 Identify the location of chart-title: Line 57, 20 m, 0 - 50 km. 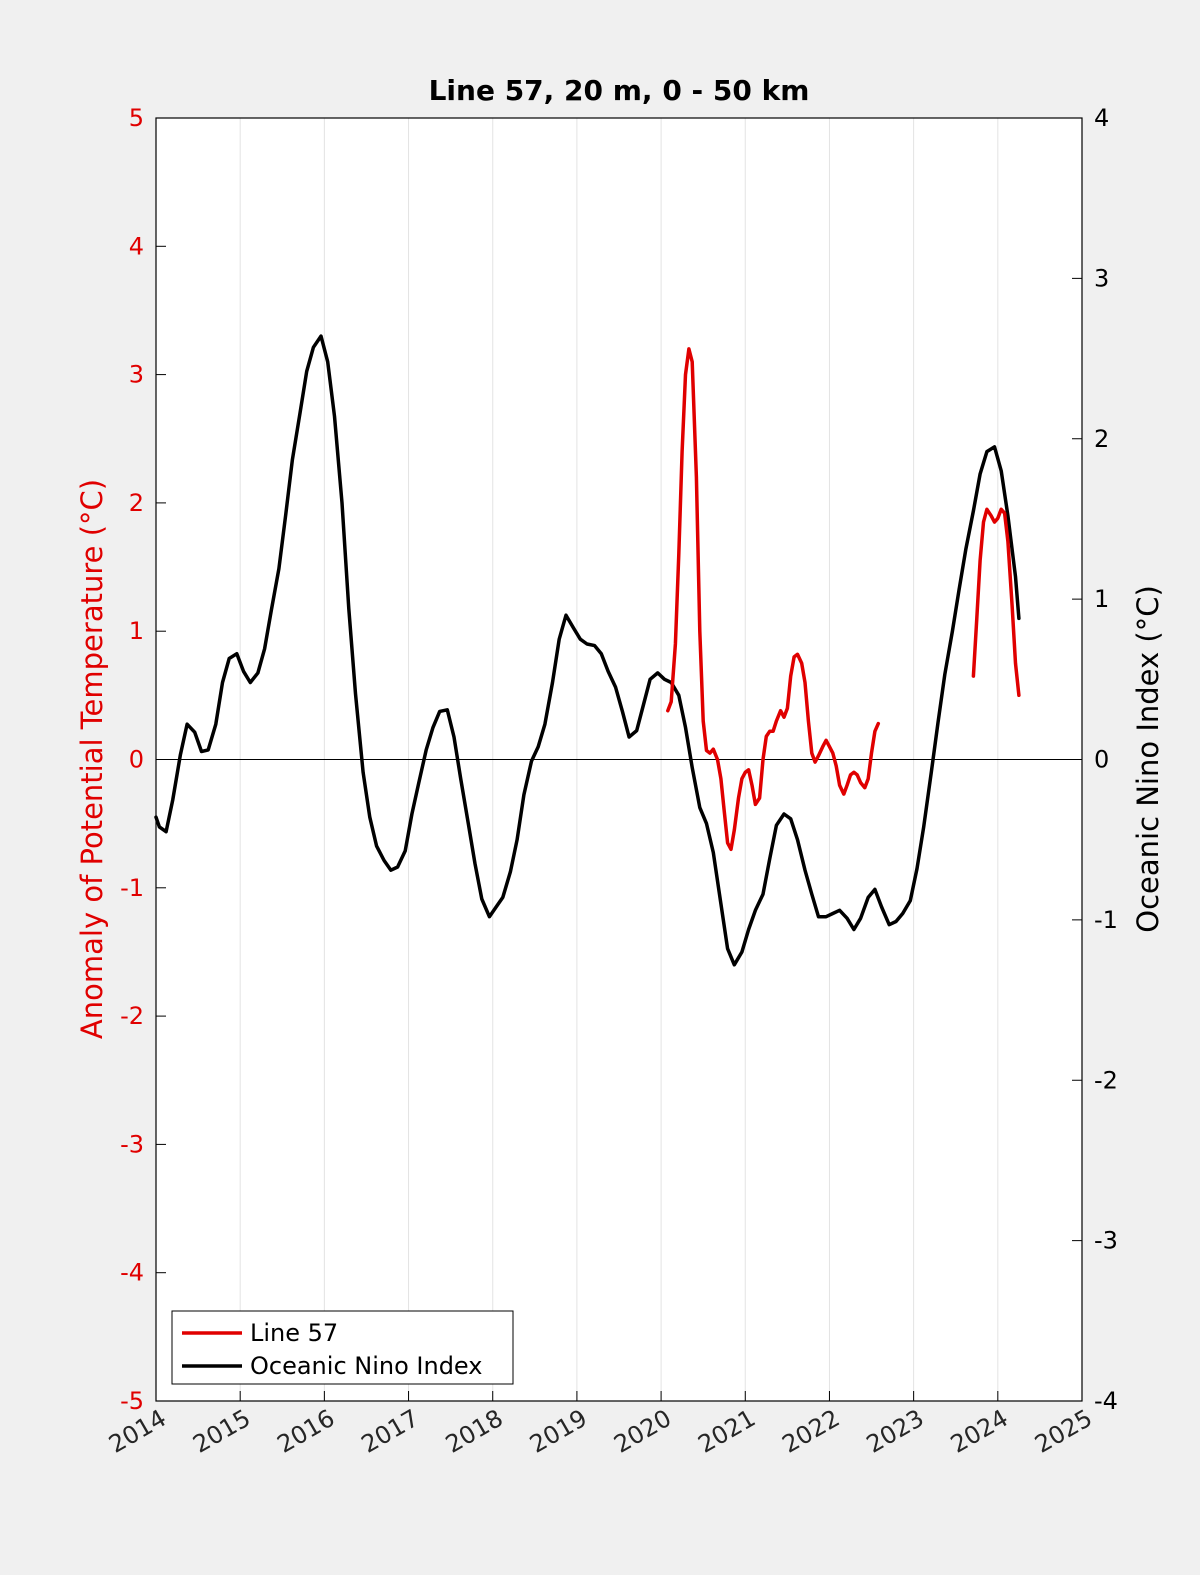
(619, 90).